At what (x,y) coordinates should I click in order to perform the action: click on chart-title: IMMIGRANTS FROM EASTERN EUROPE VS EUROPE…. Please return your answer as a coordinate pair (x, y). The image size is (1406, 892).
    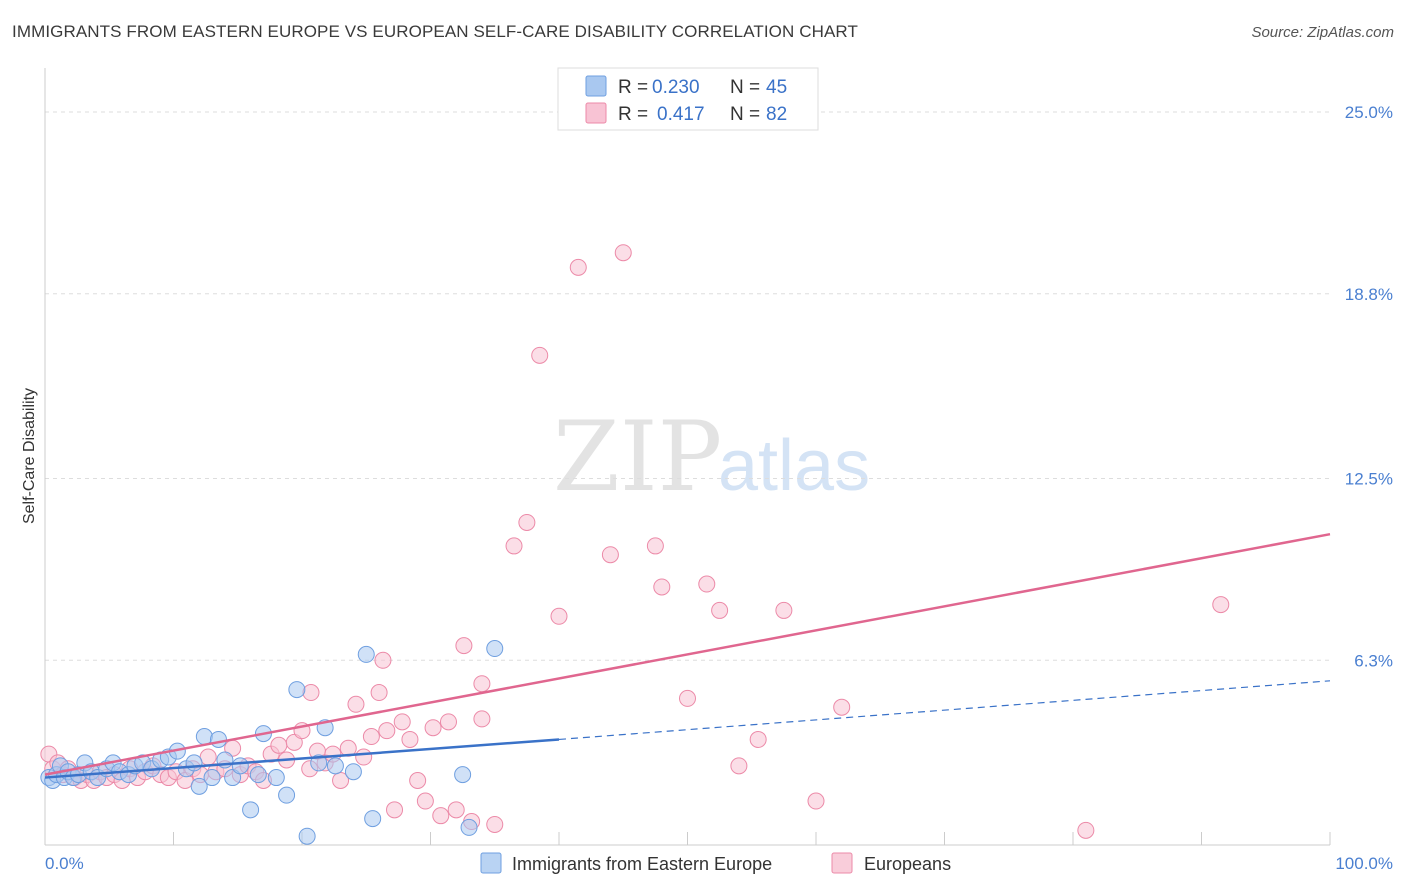
    Looking at the image, I should click on (435, 31).